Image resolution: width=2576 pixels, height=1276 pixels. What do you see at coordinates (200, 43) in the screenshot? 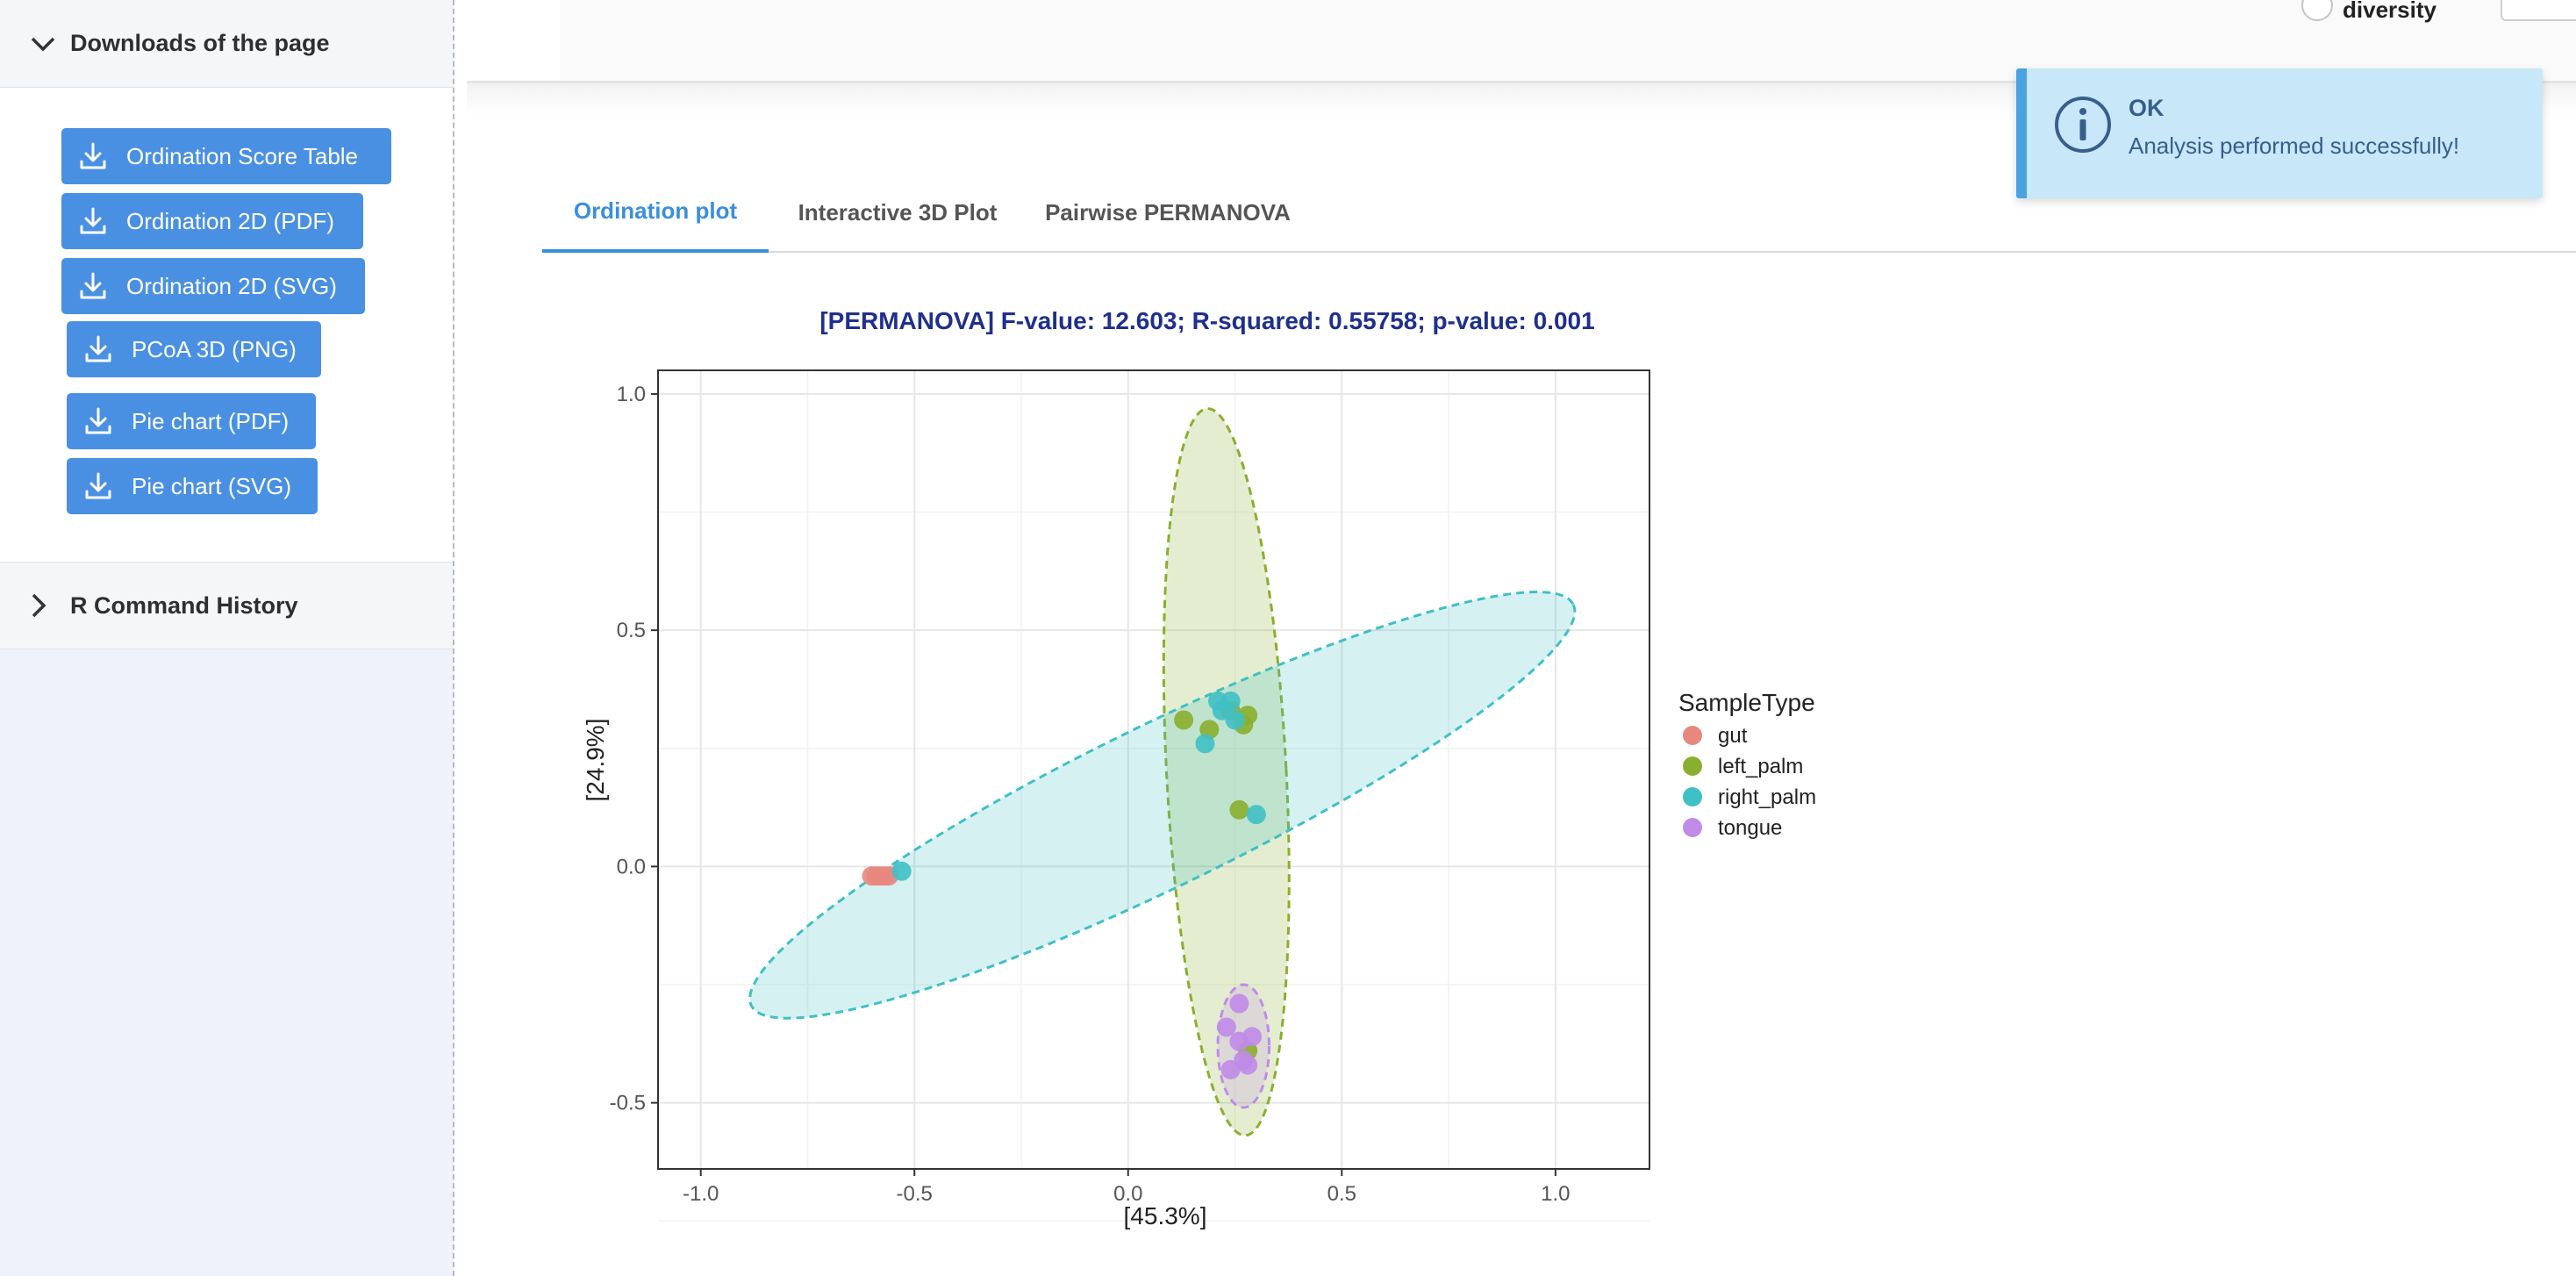
I see `downloads-panel-title: Downloads of the page` at bounding box center [200, 43].